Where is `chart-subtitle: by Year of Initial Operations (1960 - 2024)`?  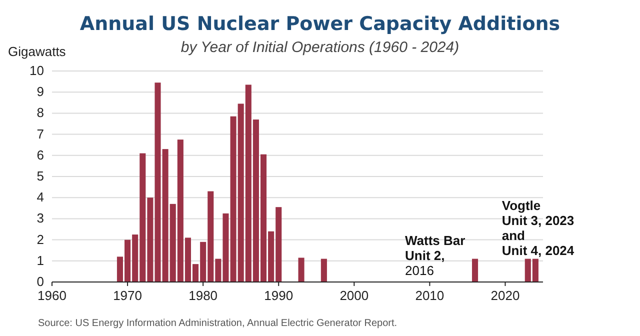
chart-subtitle: by Year of Initial Operations (1960 - 2024) is located at coordinates (320, 47).